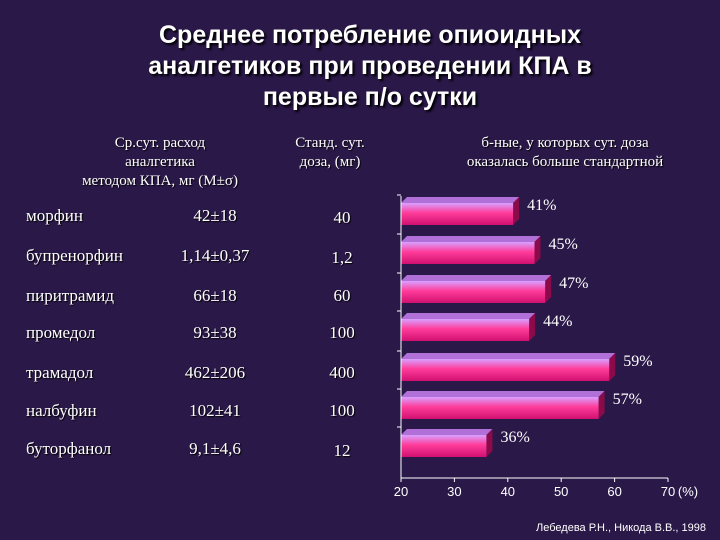 This screenshot has height=540, width=720. What do you see at coordinates (557, 321) in the screenshot?
I see `bar-data-label: 44%` at bounding box center [557, 321].